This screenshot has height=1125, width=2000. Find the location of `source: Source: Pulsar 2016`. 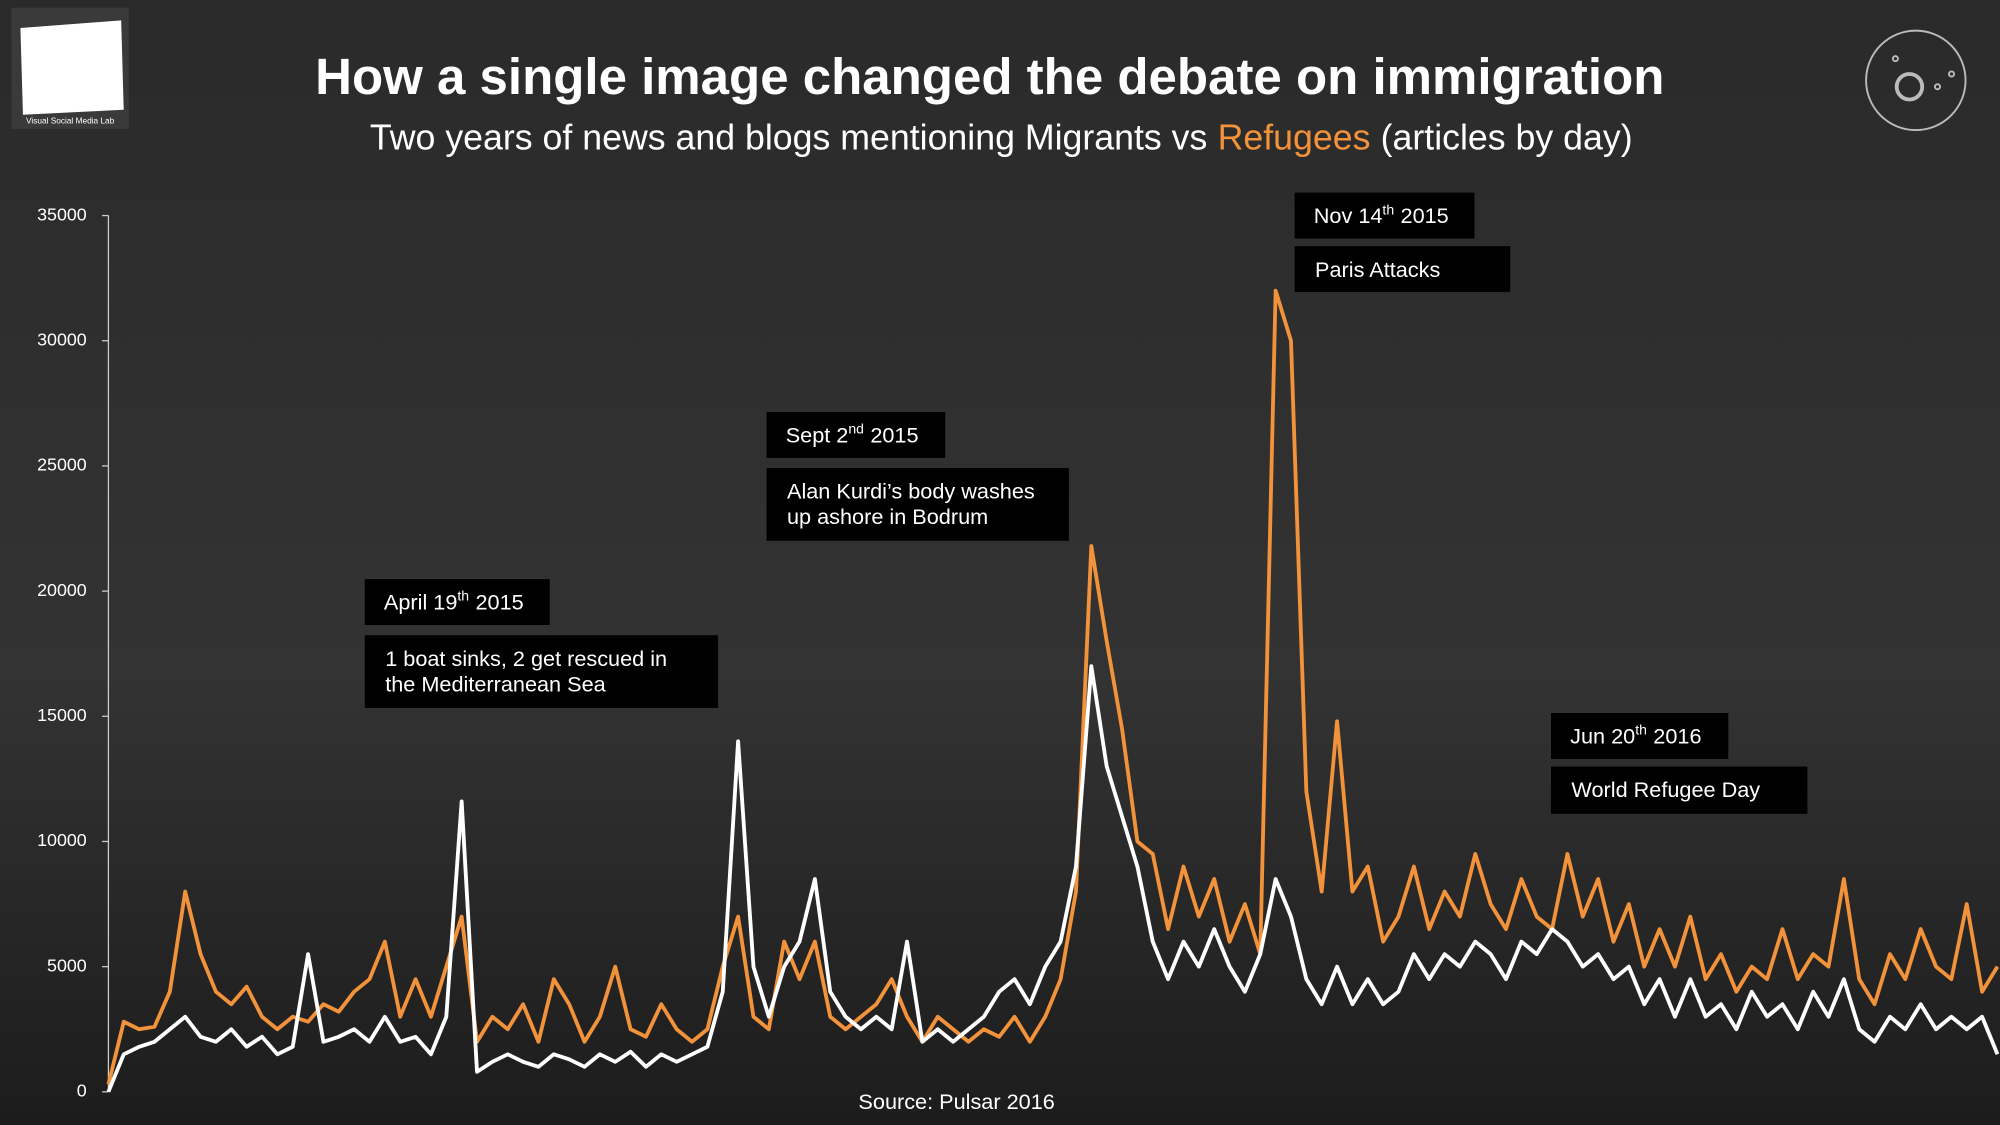

source: Source: Pulsar 2016 is located at coordinates (956, 1101).